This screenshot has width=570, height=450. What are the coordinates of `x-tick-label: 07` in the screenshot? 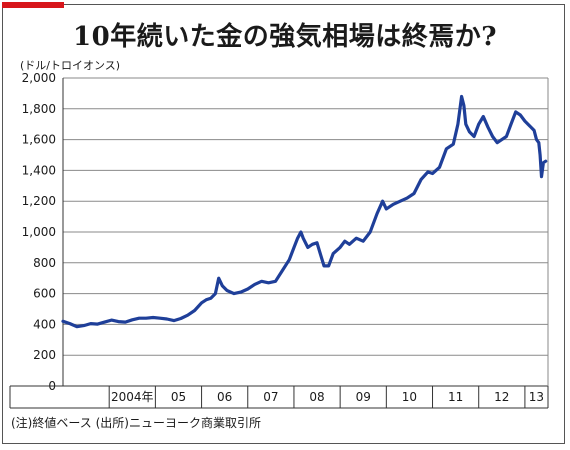 It's located at (270, 397).